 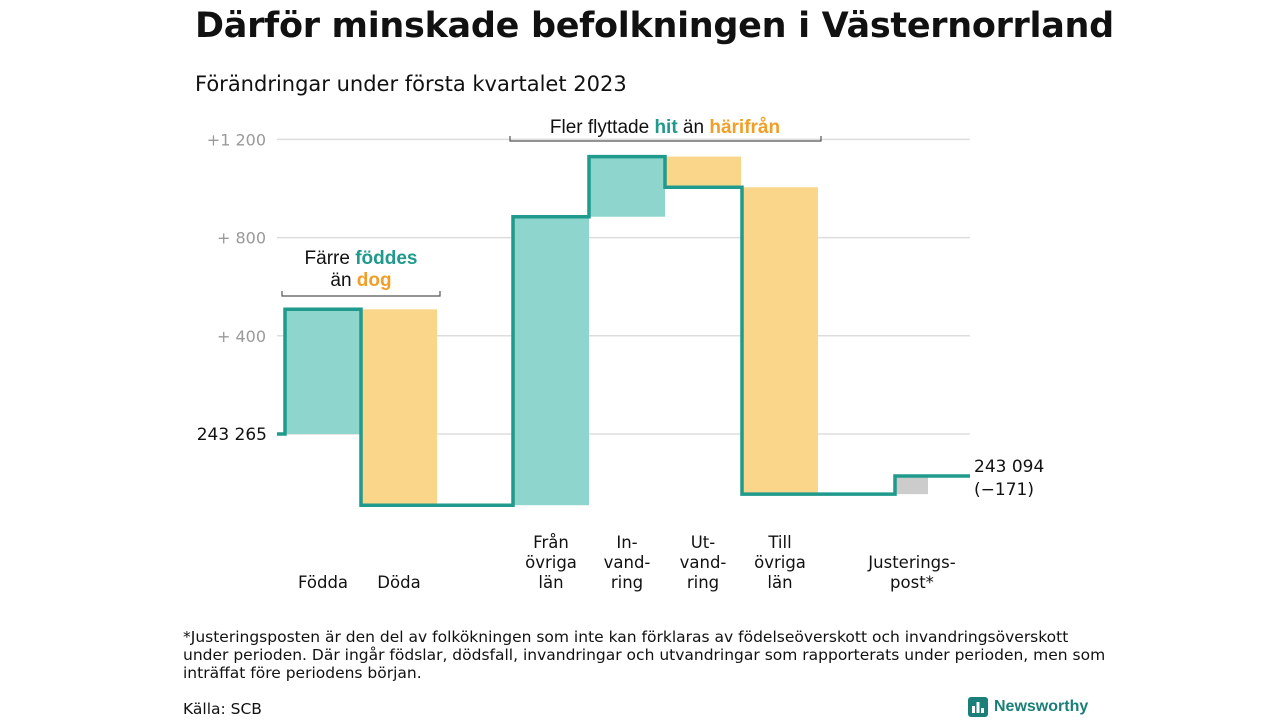 What do you see at coordinates (241, 238) in the screenshot?
I see `y-tick-label: + 800` at bounding box center [241, 238].